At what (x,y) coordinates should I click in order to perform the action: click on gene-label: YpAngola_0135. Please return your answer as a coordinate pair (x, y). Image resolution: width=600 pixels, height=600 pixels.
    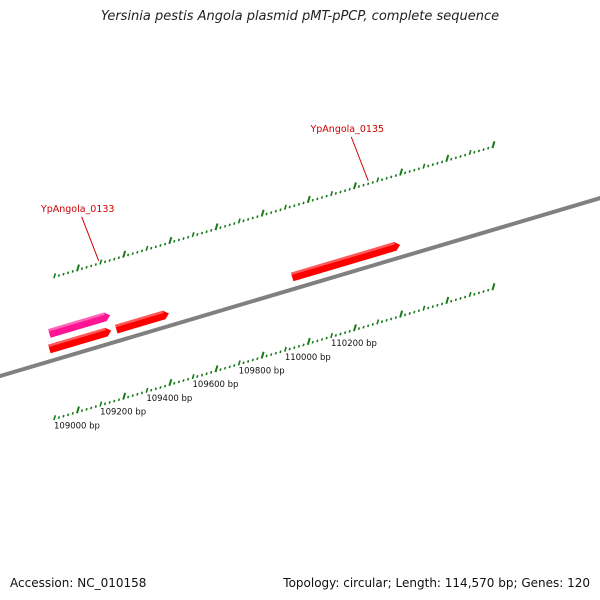
    Looking at the image, I should click on (346, 129).